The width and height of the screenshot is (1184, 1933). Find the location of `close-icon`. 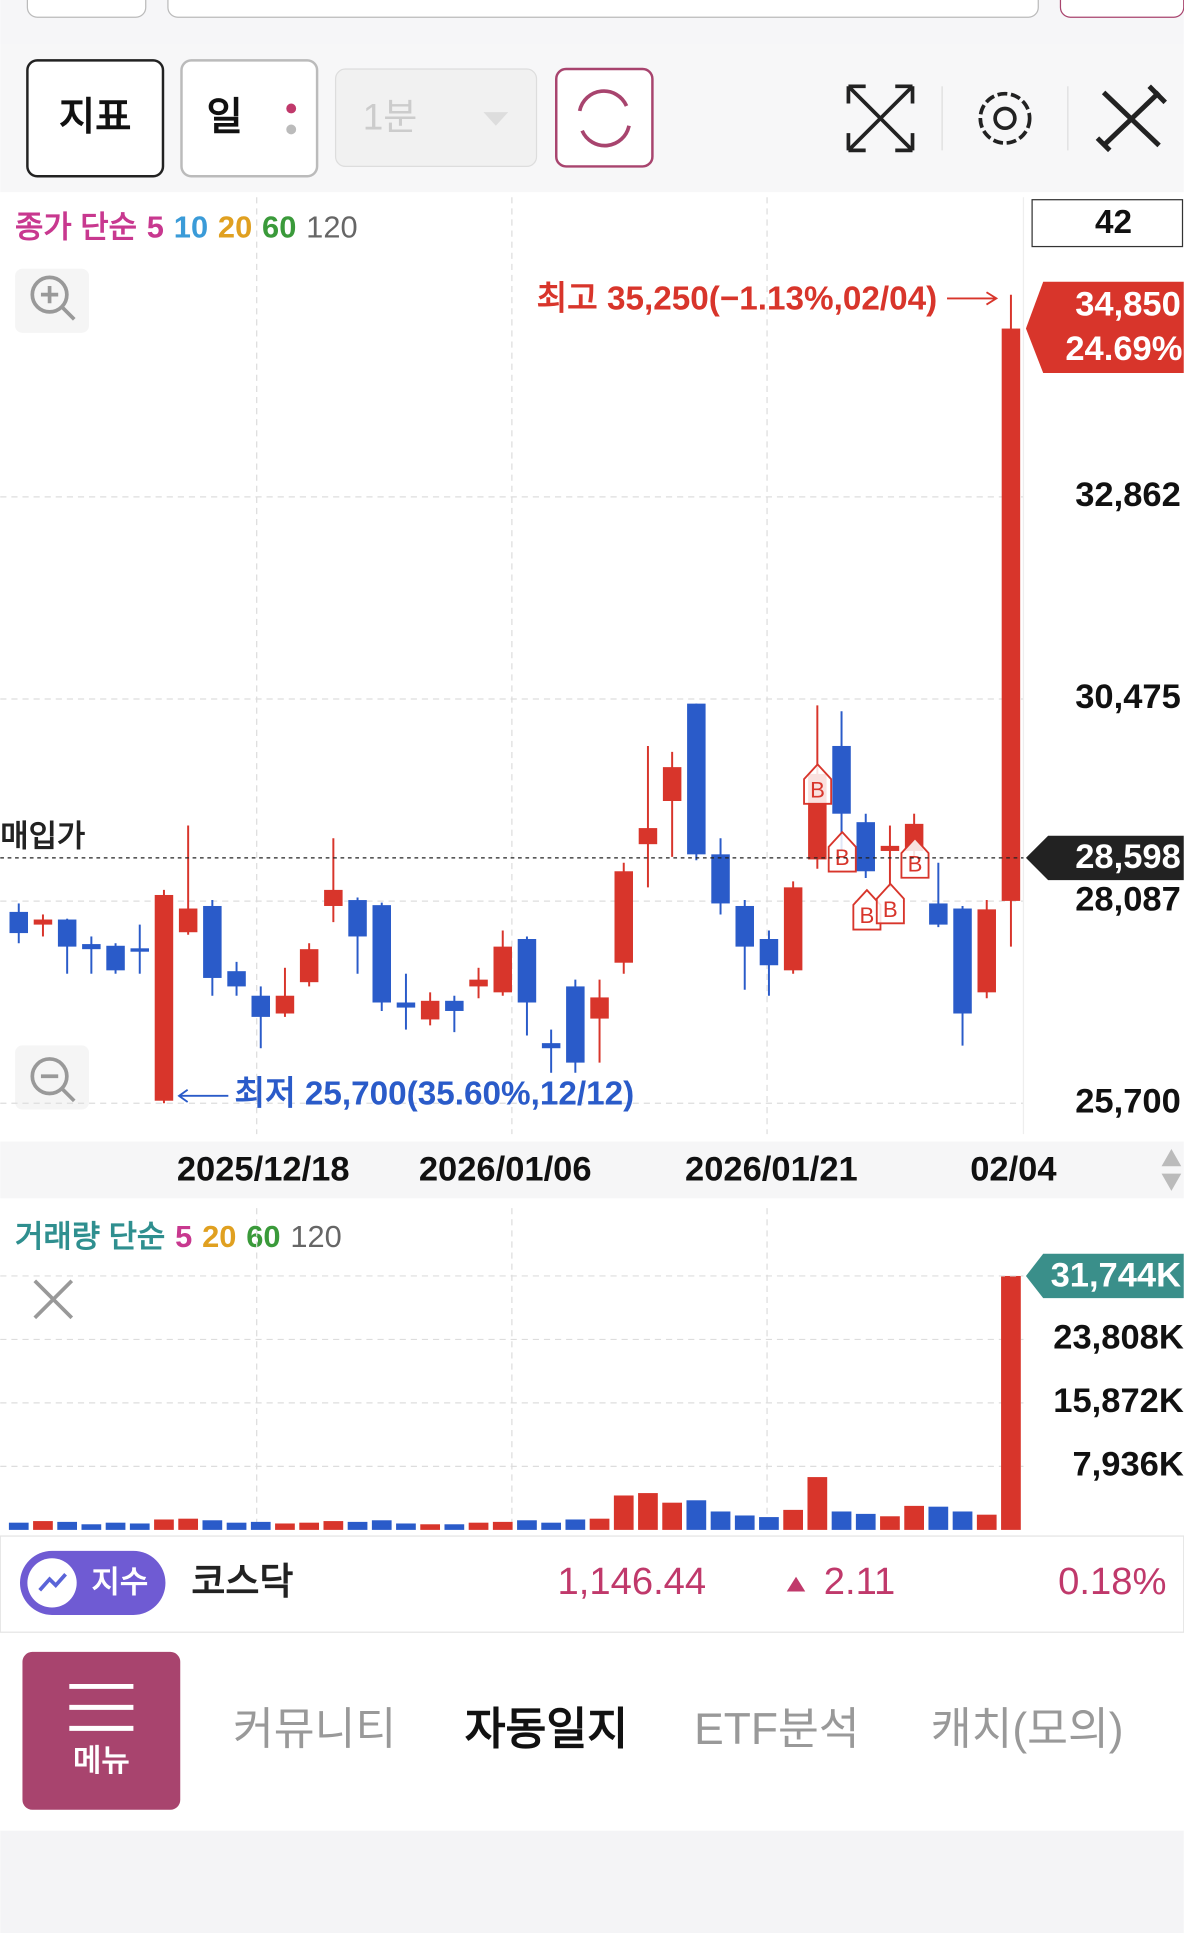

close-icon is located at coordinates (53, 1299).